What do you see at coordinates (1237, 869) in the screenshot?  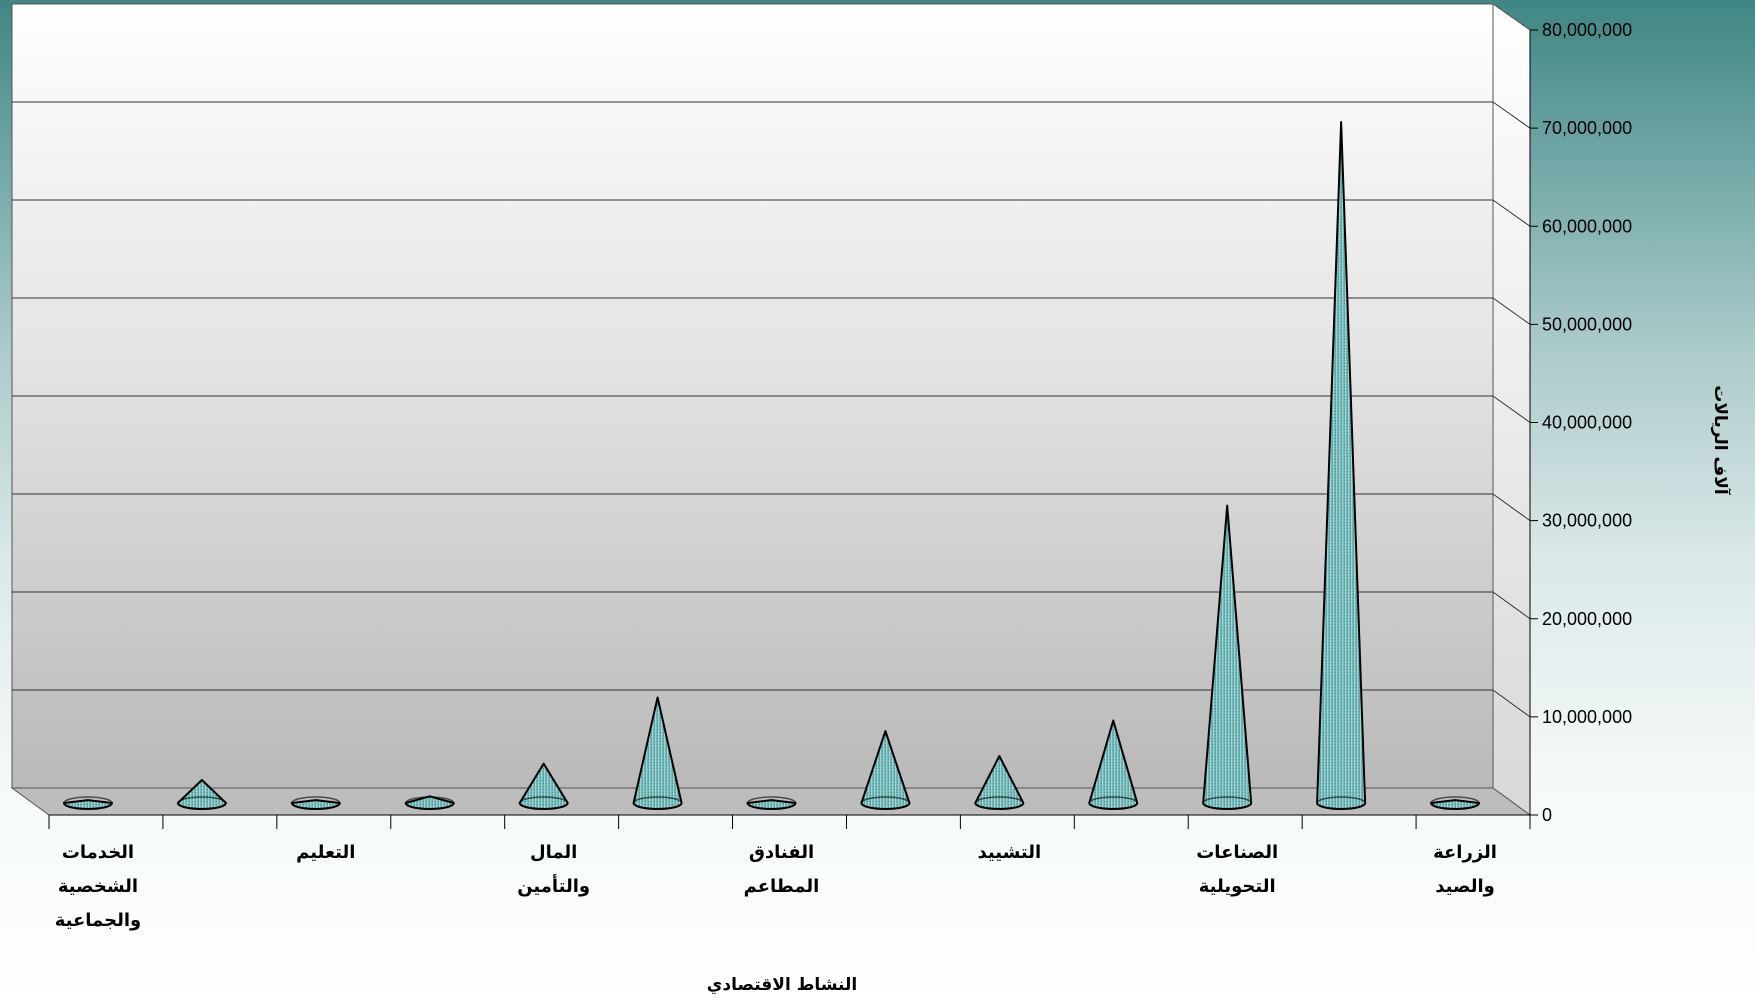 I see `category-label: الصناعات التحويلية` at bounding box center [1237, 869].